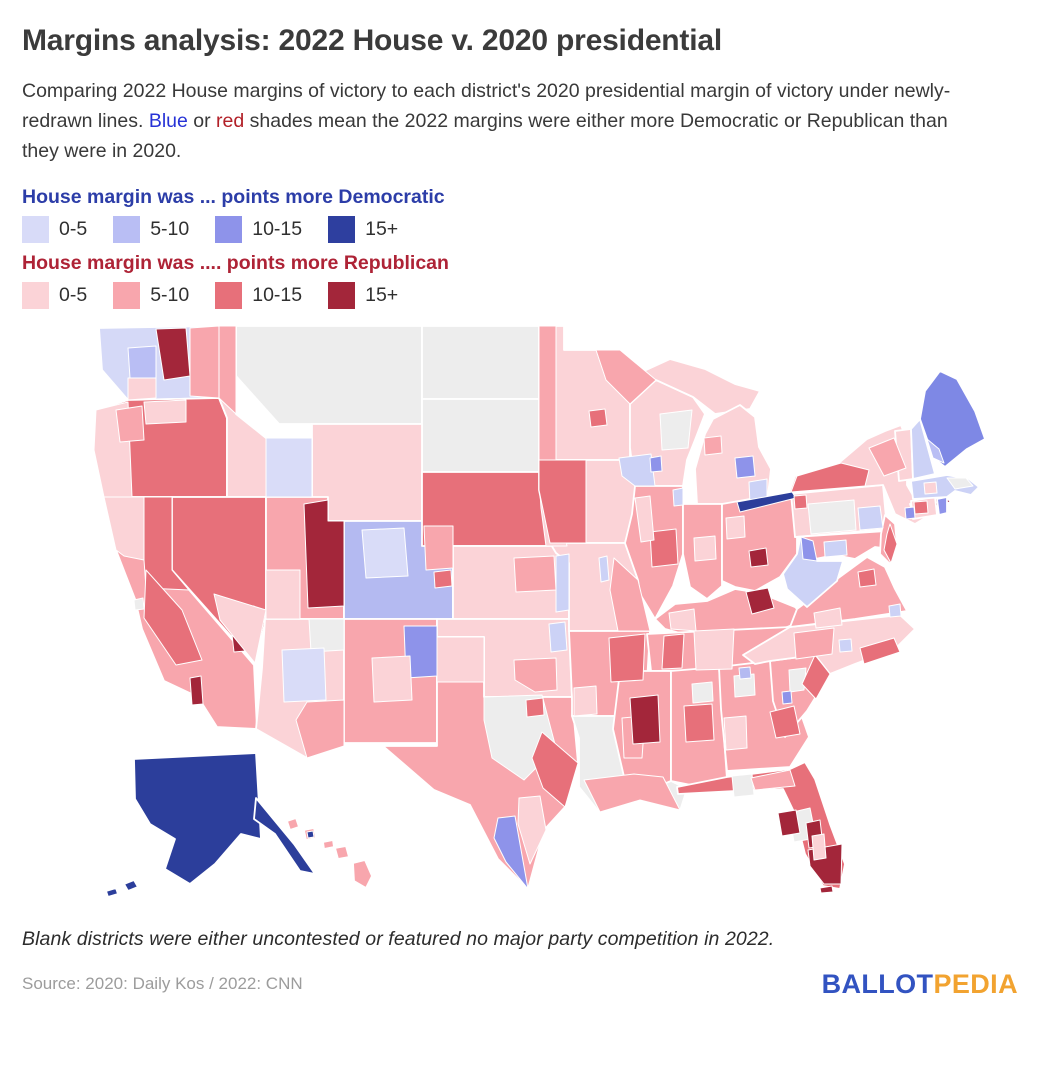  What do you see at coordinates (705, 548) in the screenshot?
I see `map-region-in-pink-district` at bounding box center [705, 548].